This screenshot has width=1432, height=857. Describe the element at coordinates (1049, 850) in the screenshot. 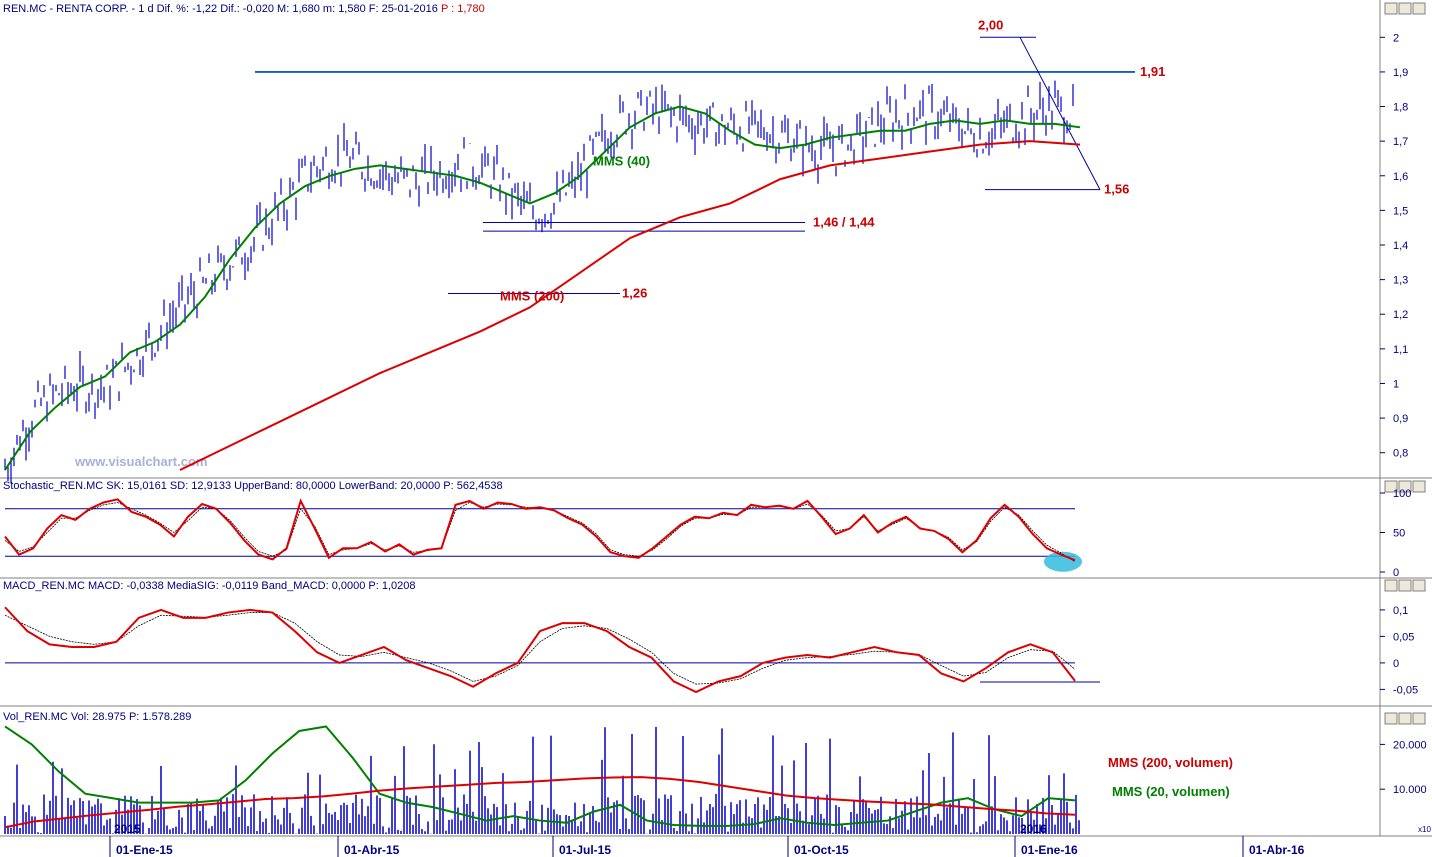

I see `x-tick-label: 01-Ene-16` at that location.